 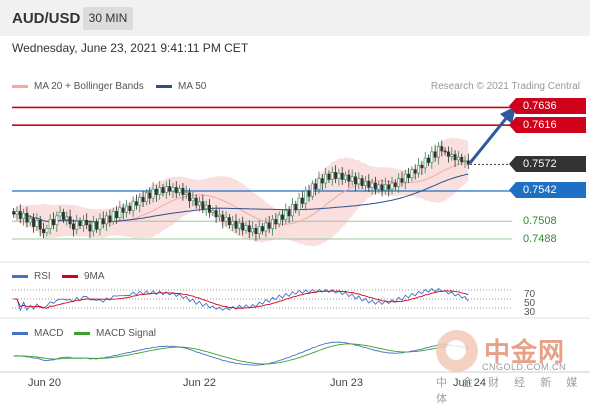 I want to click on legend-ma20-bb: MA 20 + Bollinger Bands, so click(x=78, y=86).